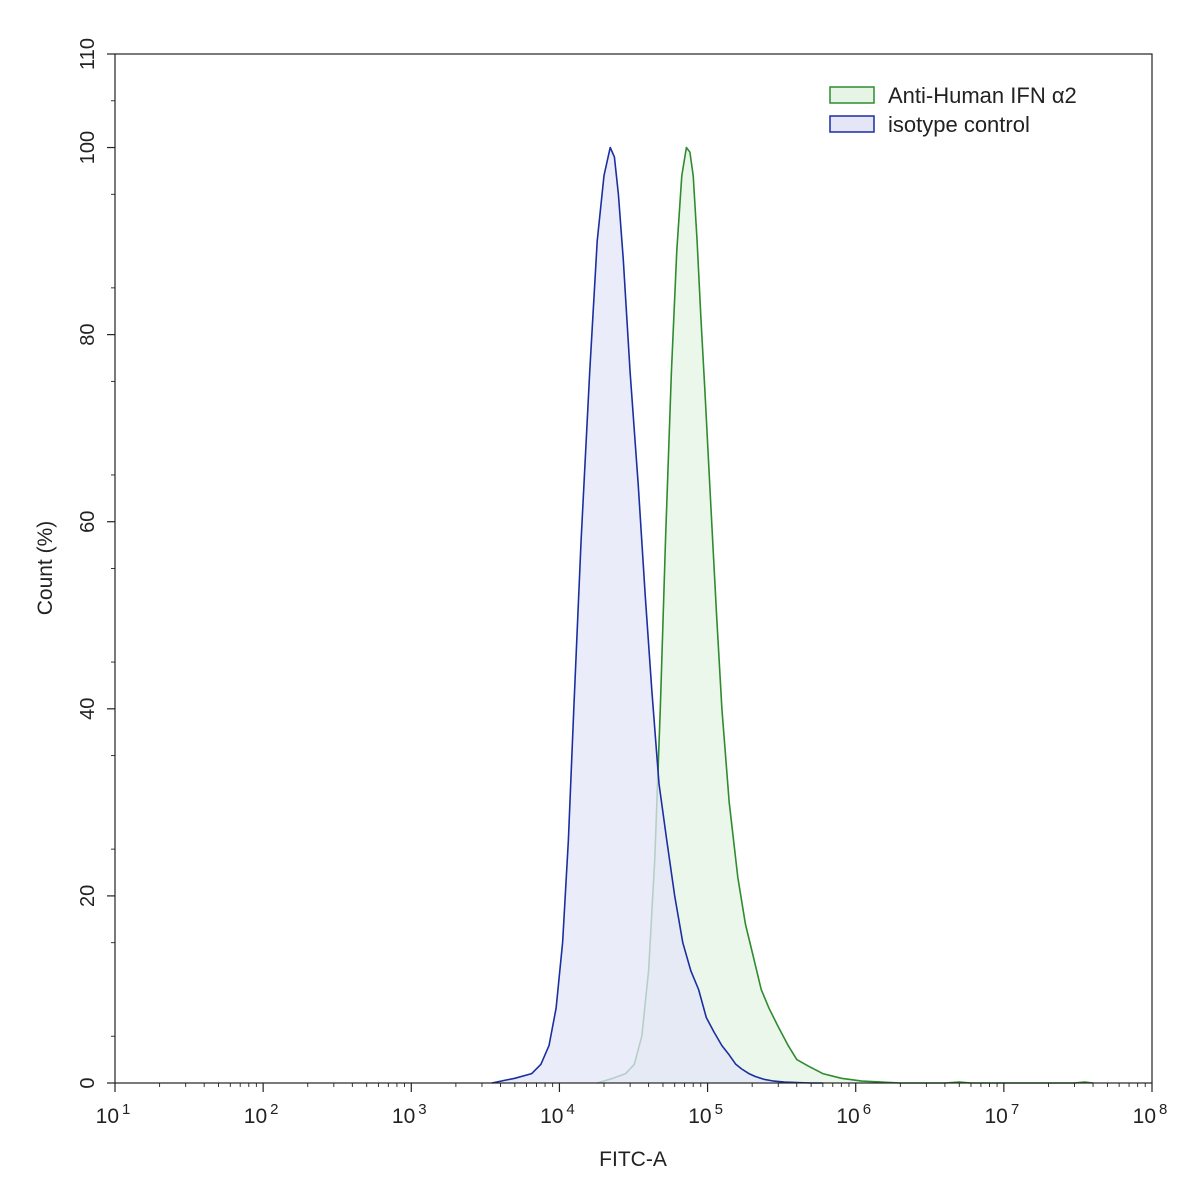 Image resolution: width=1197 pixels, height=1198 pixels. What do you see at coordinates (1150, 1114) in the screenshot?
I see `x-tick-label: 10 8` at bounding box center [1150, 1114].